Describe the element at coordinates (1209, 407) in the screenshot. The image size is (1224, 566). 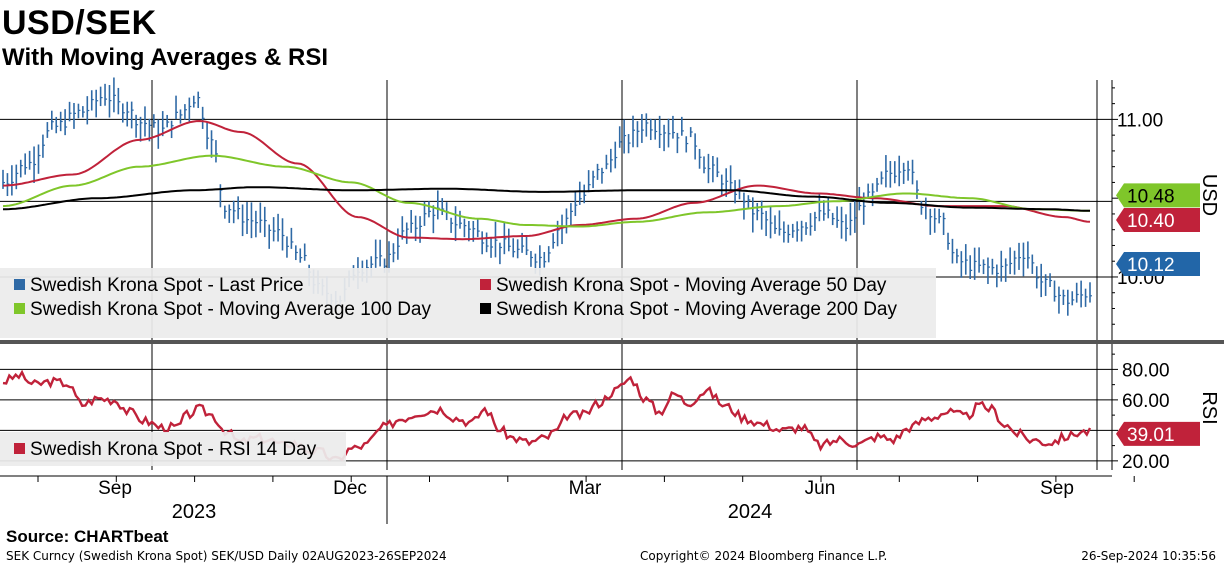
I see `rsi-axis-title: RSI` at that location.